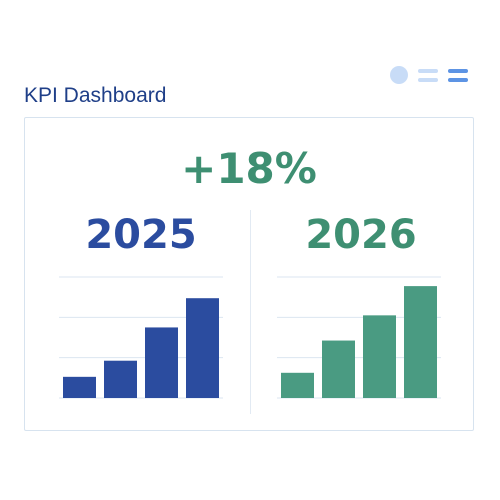  Describe the element at coordinates (141, 337) in the screenshot. I see `bar-chart-2025` at that location.